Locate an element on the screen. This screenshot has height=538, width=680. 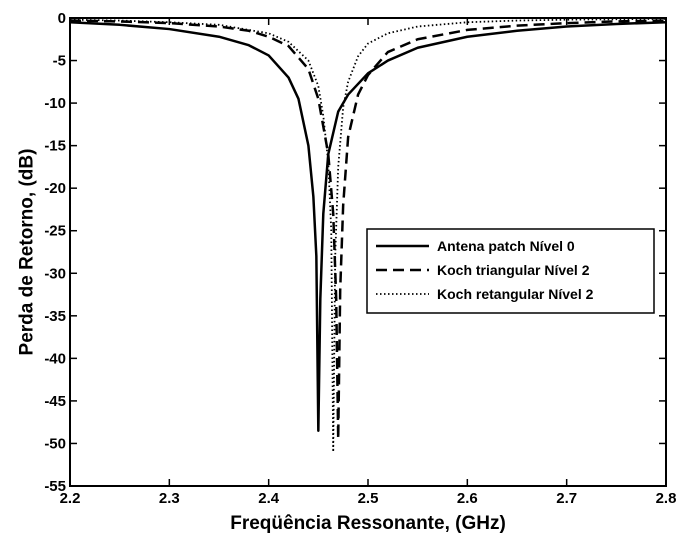
legend-label-3: Koch retangular Nível 2 is located at coordinates (515, 294).